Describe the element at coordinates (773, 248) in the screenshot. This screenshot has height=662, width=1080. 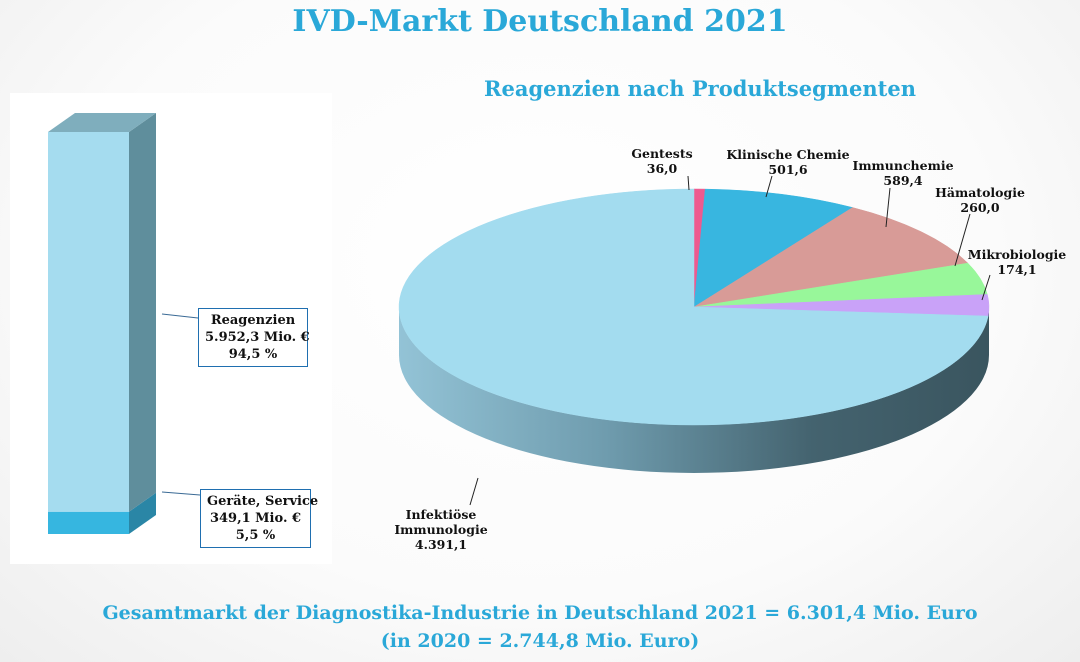
I see `pie-slice-klinische-chemie` at that location.